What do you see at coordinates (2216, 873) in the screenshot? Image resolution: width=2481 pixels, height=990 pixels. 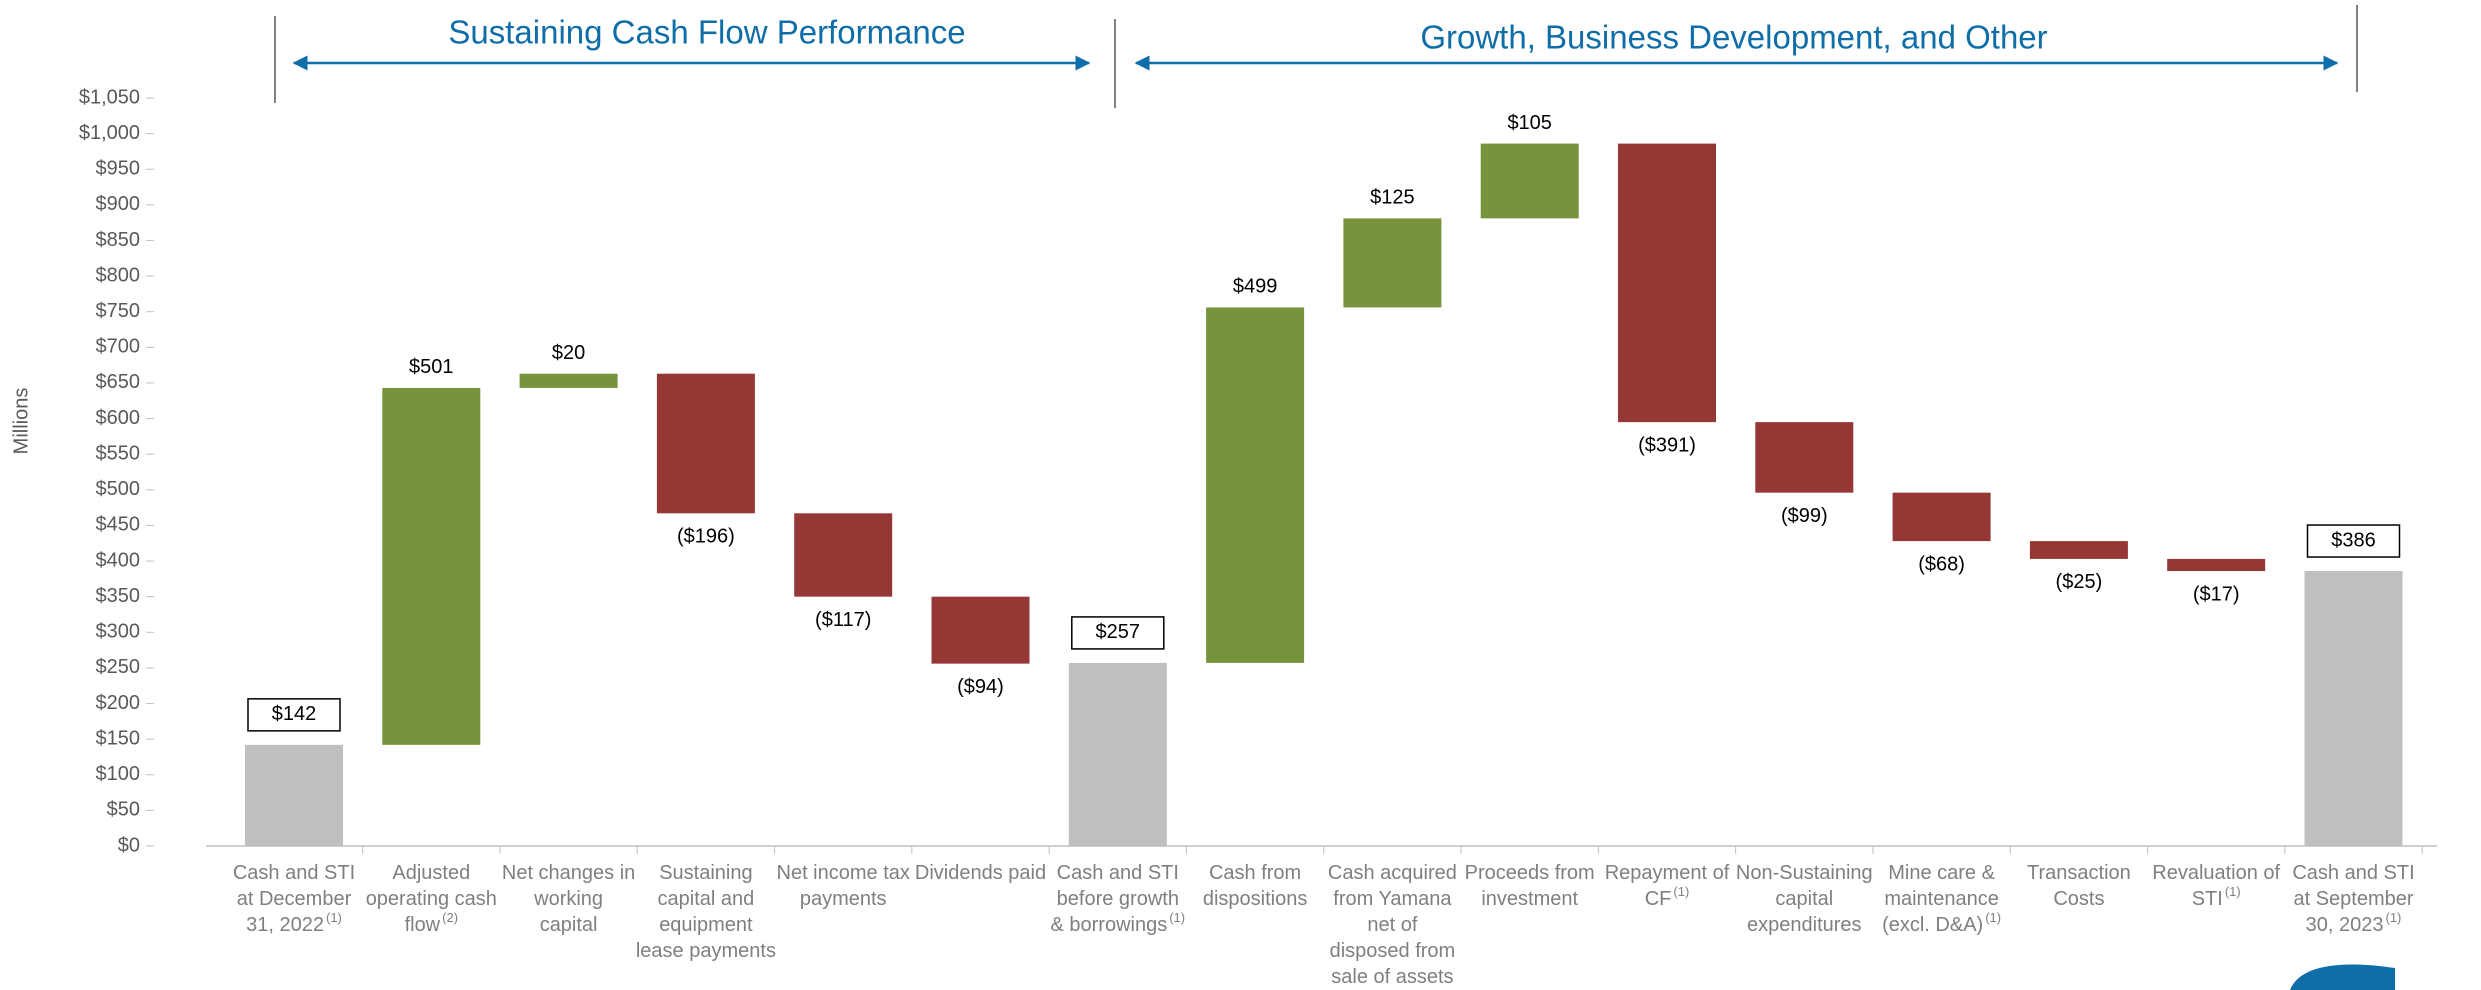 I see `label-line: Revaluation of` at bounding box center [2216, 873].